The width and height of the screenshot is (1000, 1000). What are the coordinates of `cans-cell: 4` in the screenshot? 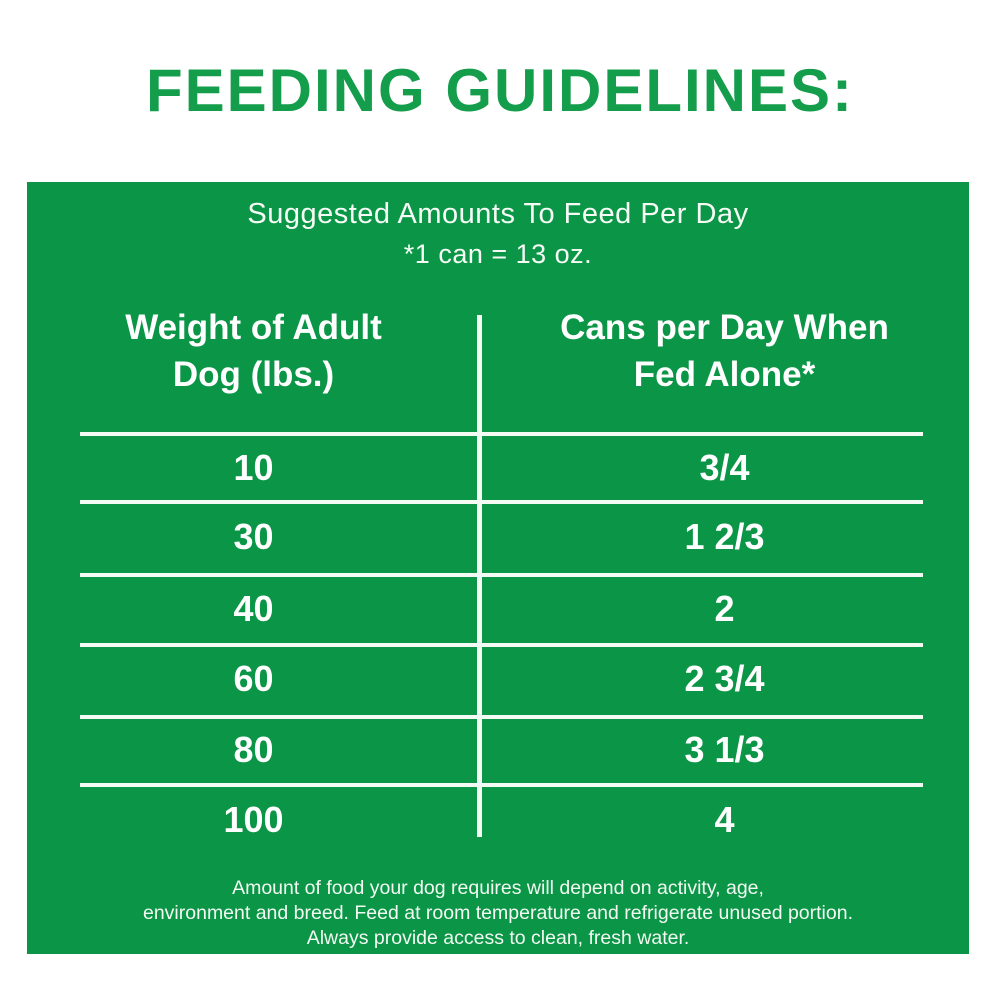 It's located at (724, 819).